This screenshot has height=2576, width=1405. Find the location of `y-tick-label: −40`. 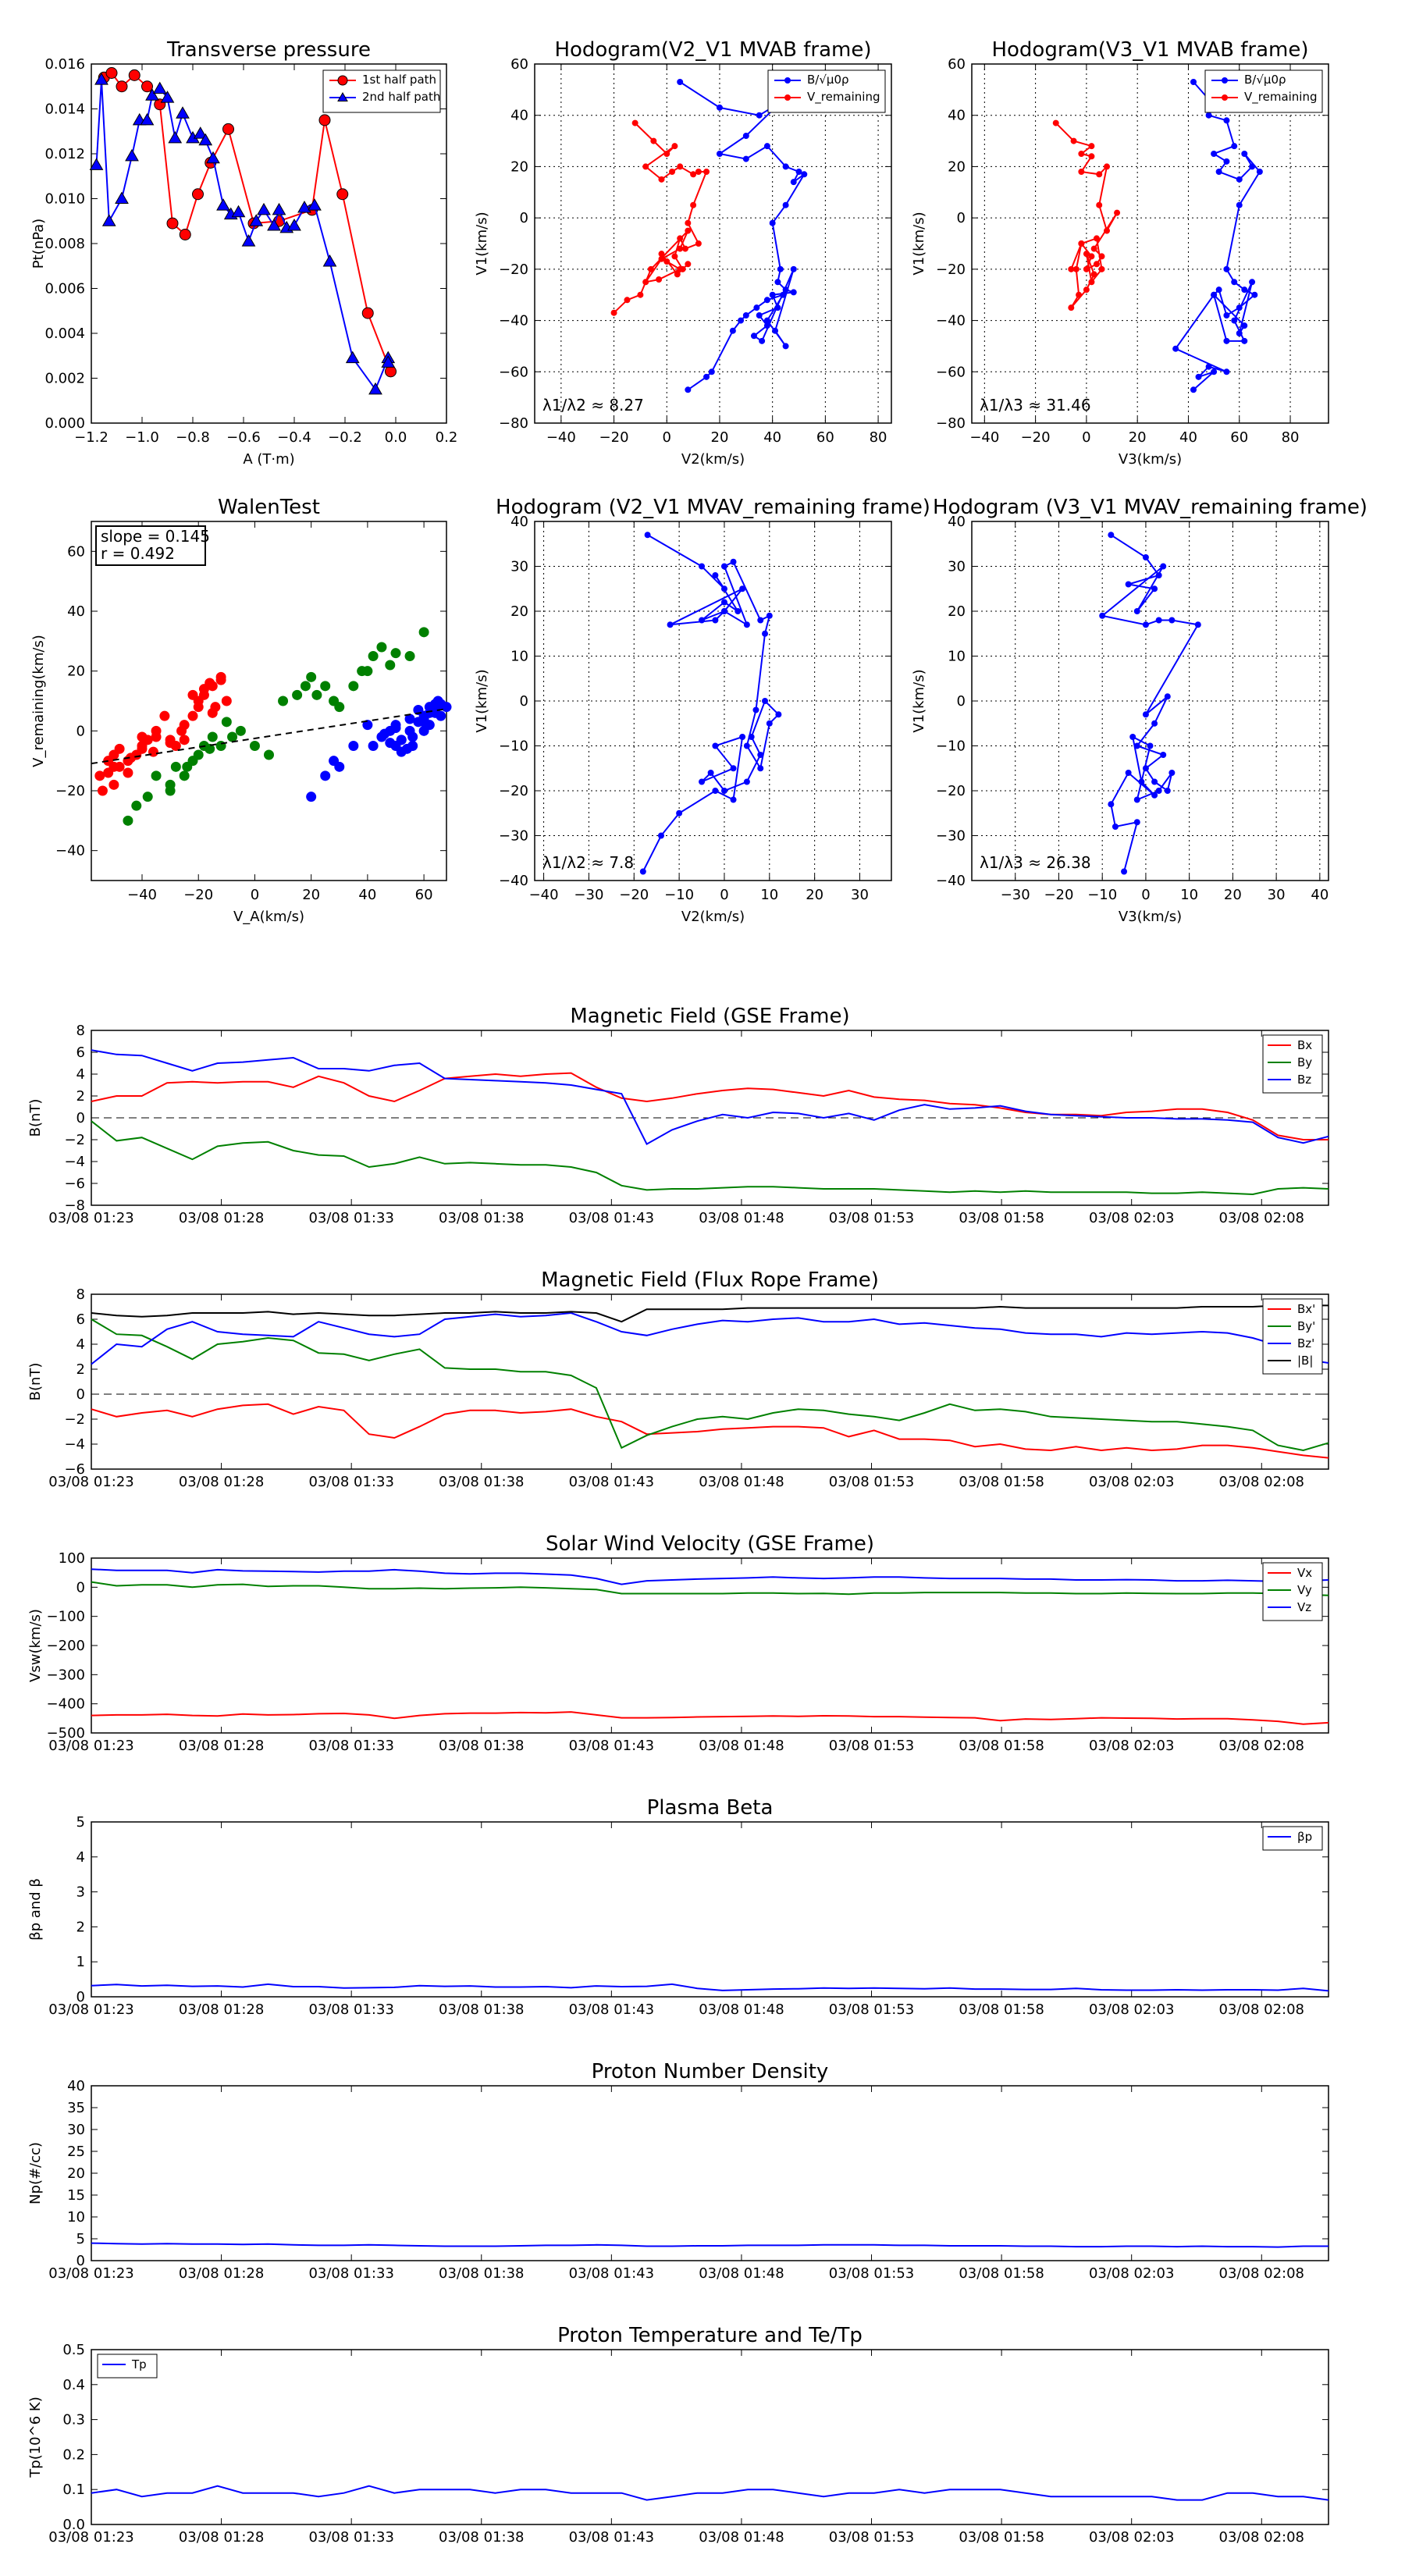

y-tick-label: −40 is located at coordinates (70, 851).